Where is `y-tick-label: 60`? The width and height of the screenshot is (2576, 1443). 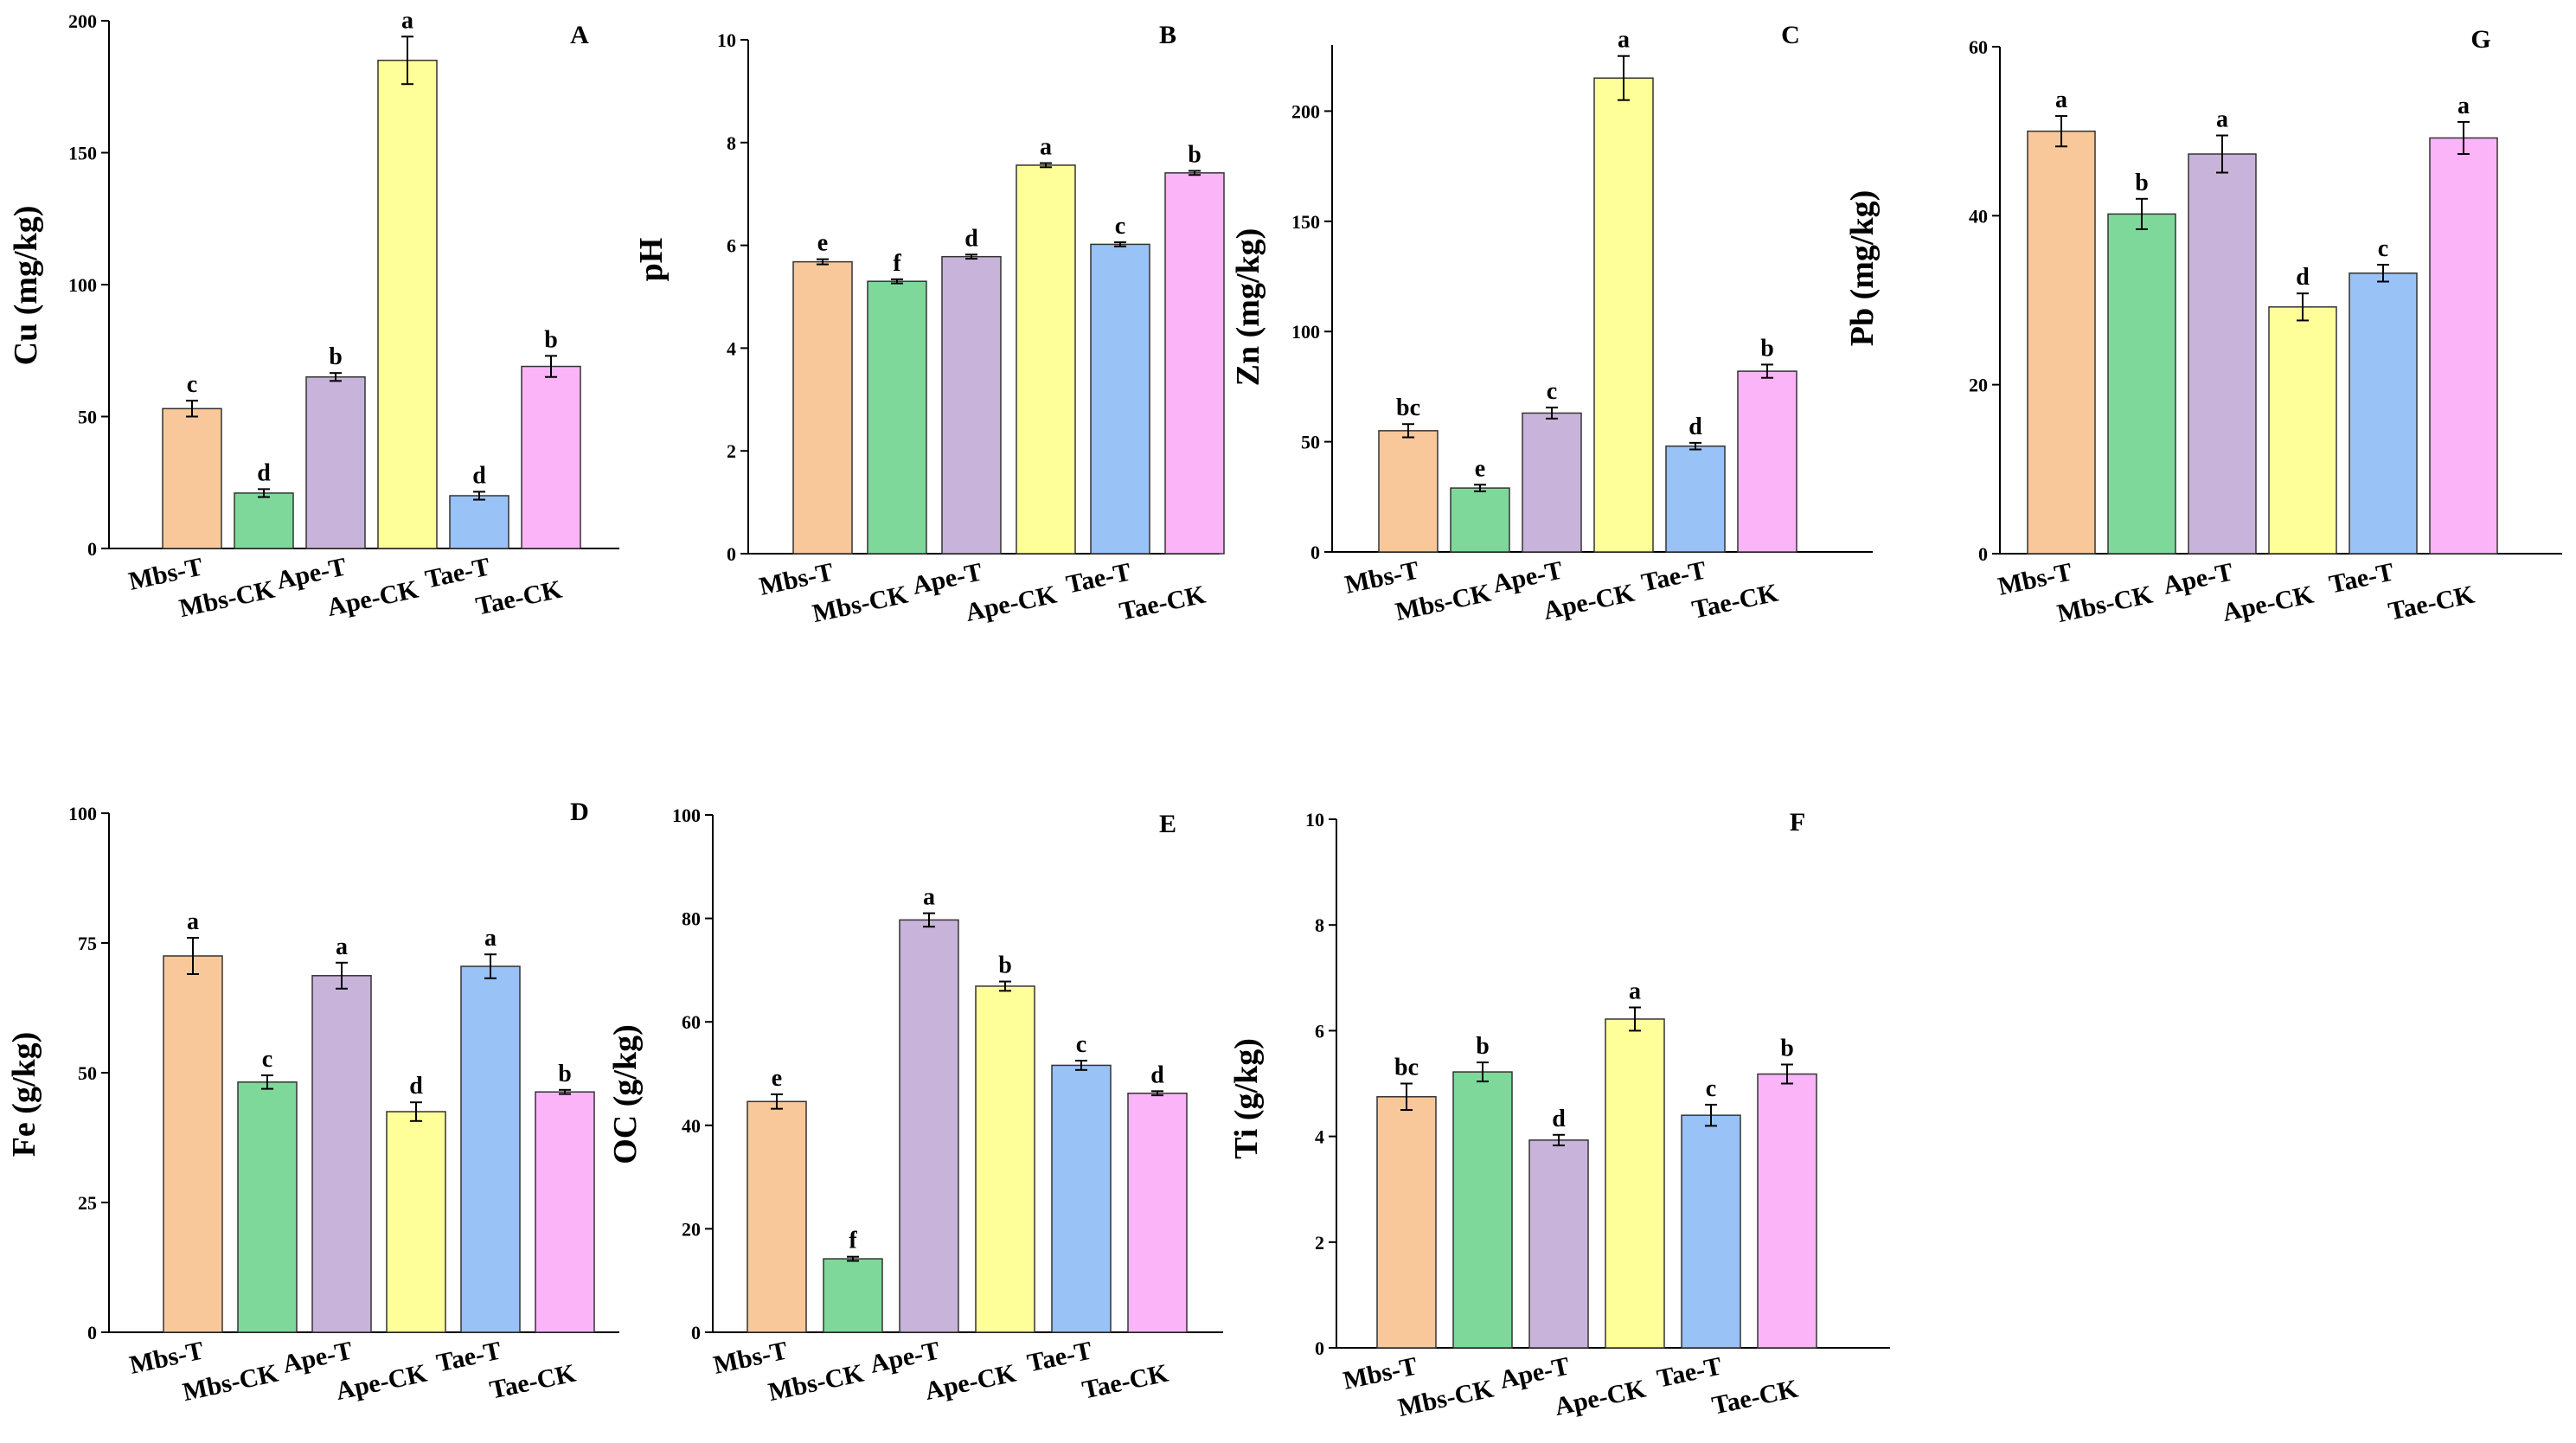 y-tick-label: 60 is located at coordinates (1978, 47).